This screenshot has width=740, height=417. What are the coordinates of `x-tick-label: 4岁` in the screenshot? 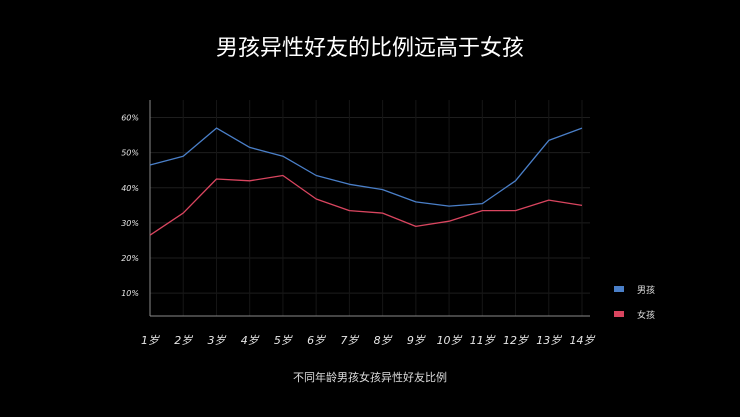 It's located at (250, 340).